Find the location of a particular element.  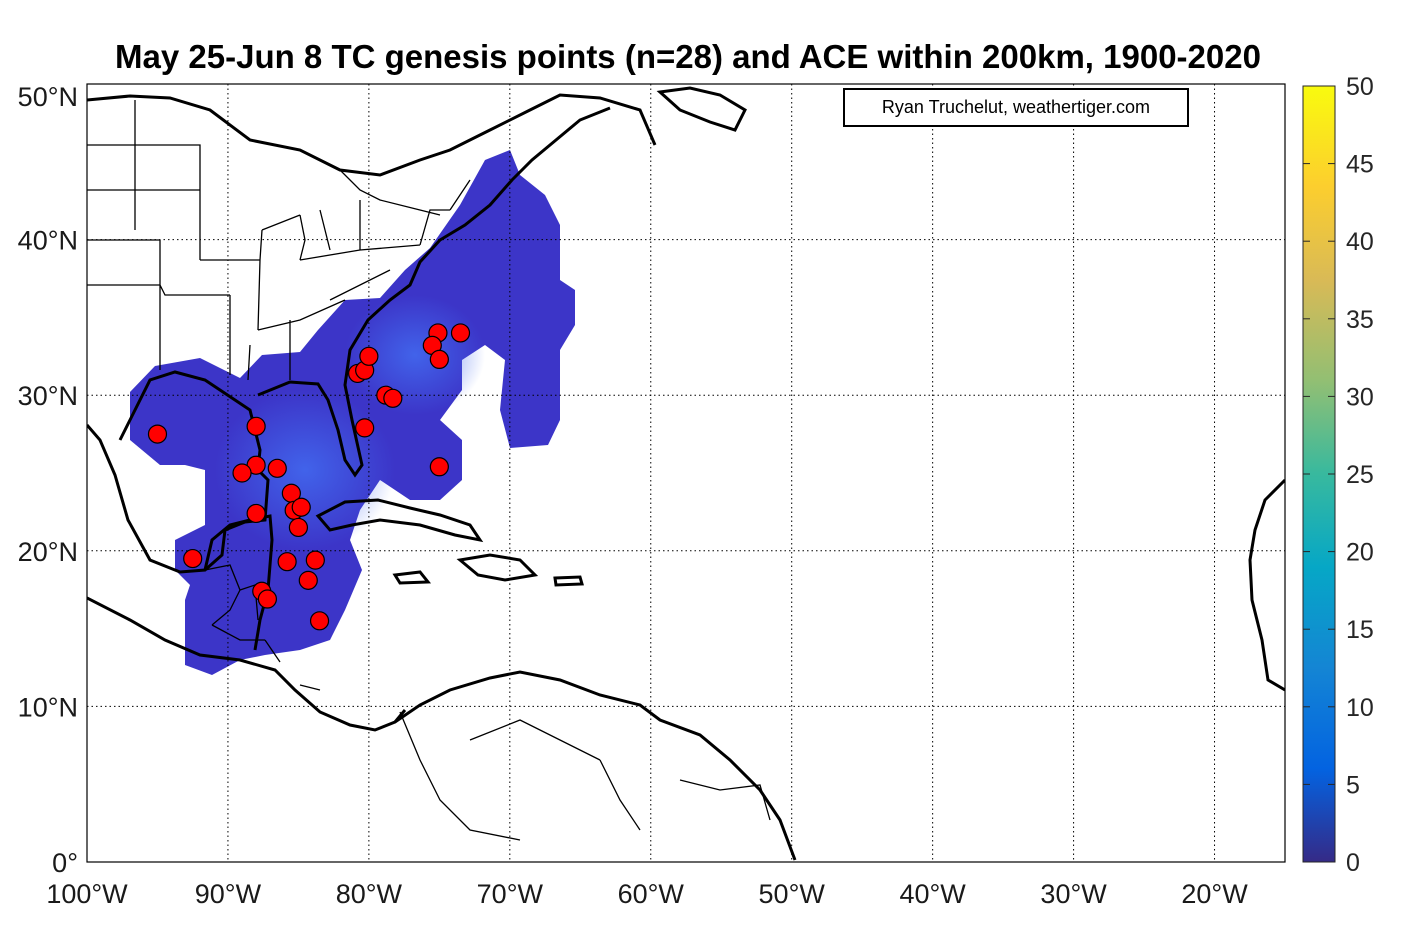

florida-coast is located at coordinates (434, 292).